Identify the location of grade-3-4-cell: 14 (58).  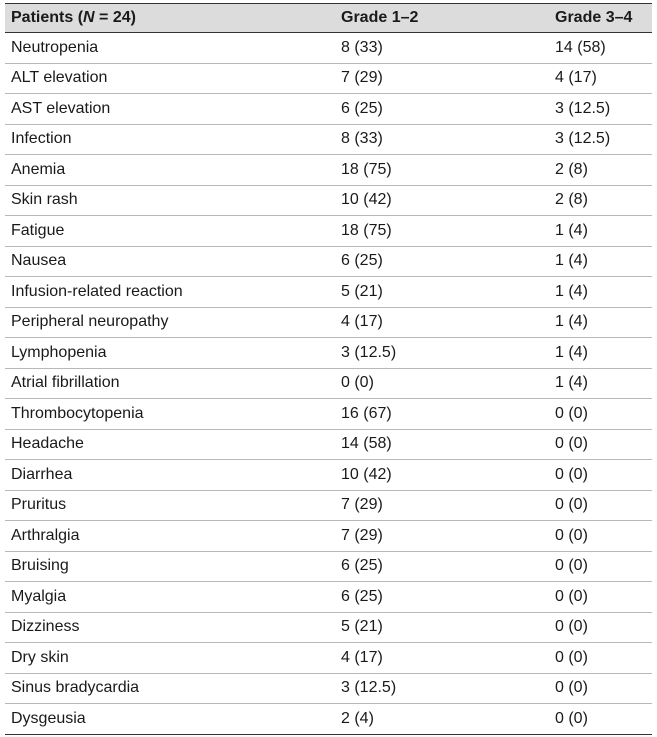
(600, 48).